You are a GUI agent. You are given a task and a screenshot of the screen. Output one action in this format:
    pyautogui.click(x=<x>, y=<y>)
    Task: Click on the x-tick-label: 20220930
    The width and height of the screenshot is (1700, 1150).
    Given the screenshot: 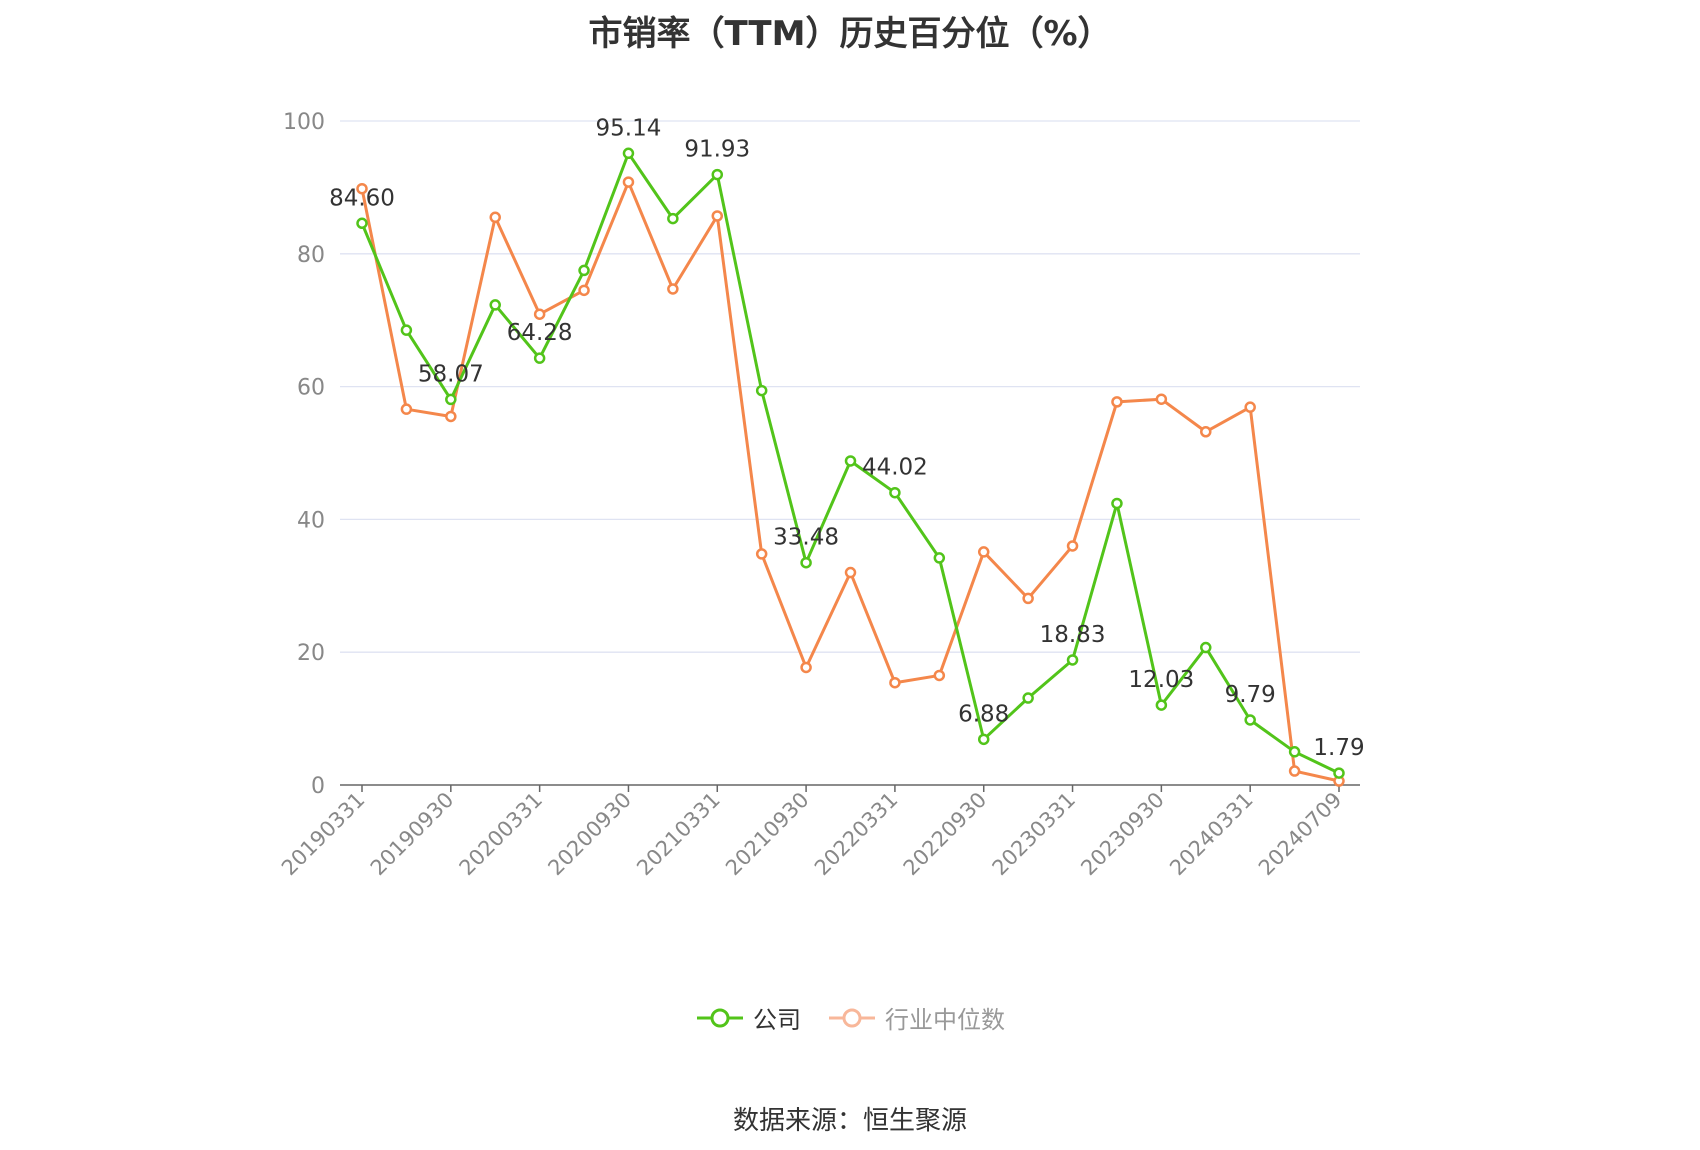 What is the action you would take?
    pyautogui.click(x=945, y=834)
    